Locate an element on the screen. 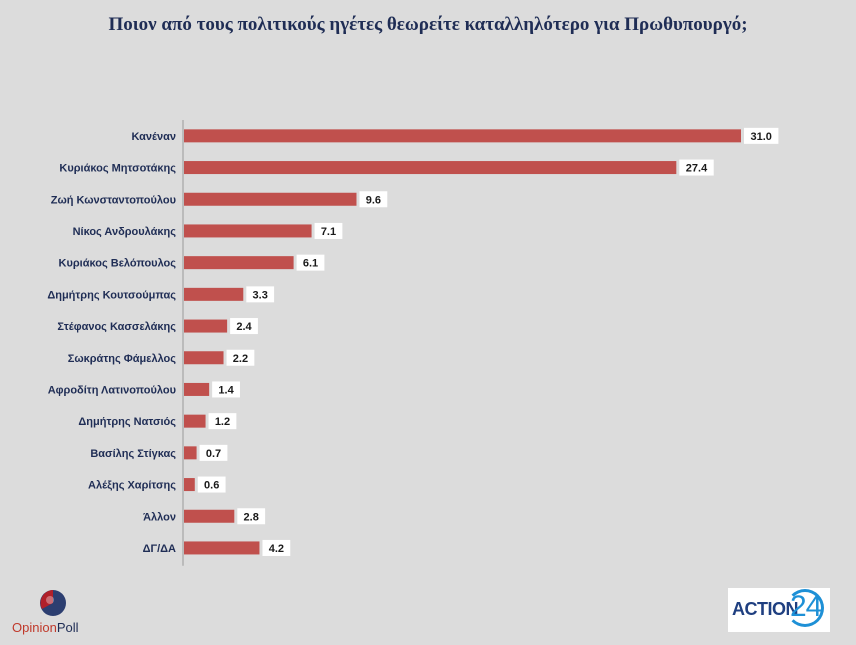 The width and height of the screenshot is (856, 645). category-label: Άλλον is located at coordinates (159, 517).